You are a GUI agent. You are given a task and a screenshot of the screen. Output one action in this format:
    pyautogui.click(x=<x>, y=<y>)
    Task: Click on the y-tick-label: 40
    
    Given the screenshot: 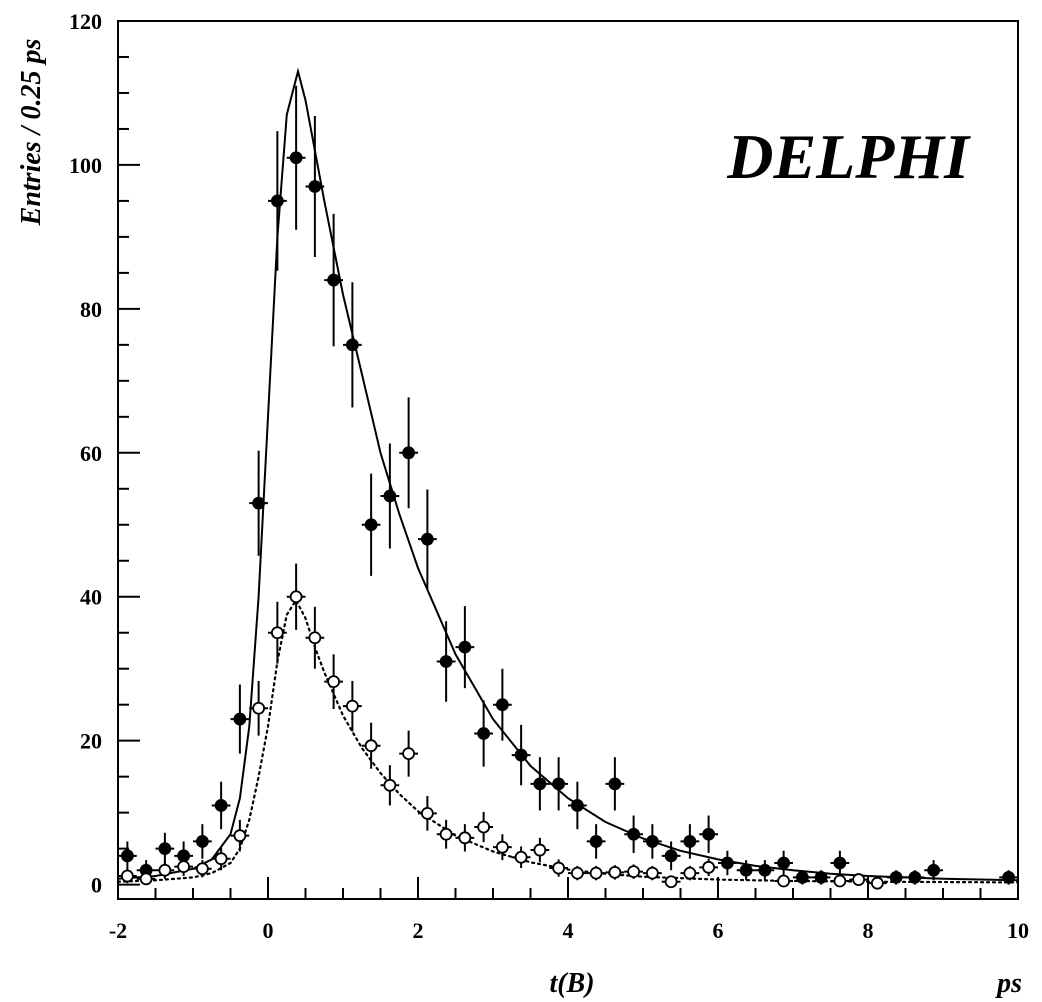 What is the action you would take?
    pyautogui.click(x=91, y=597)
    